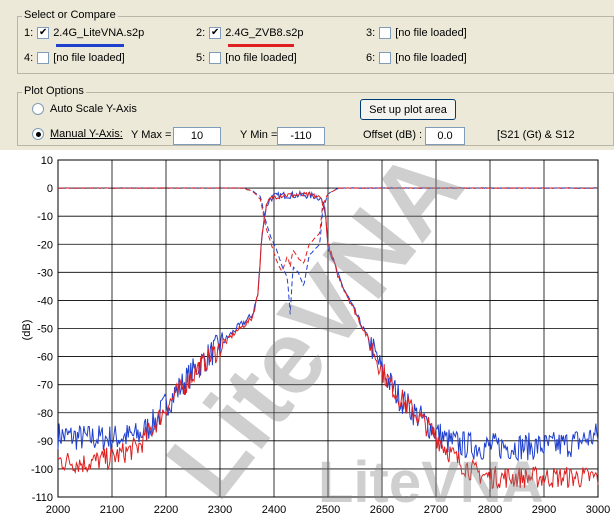  Describe the element at coordinates (431, 33) in the screenshot. I see `slot-3-file: [no file loaded]` at that location.